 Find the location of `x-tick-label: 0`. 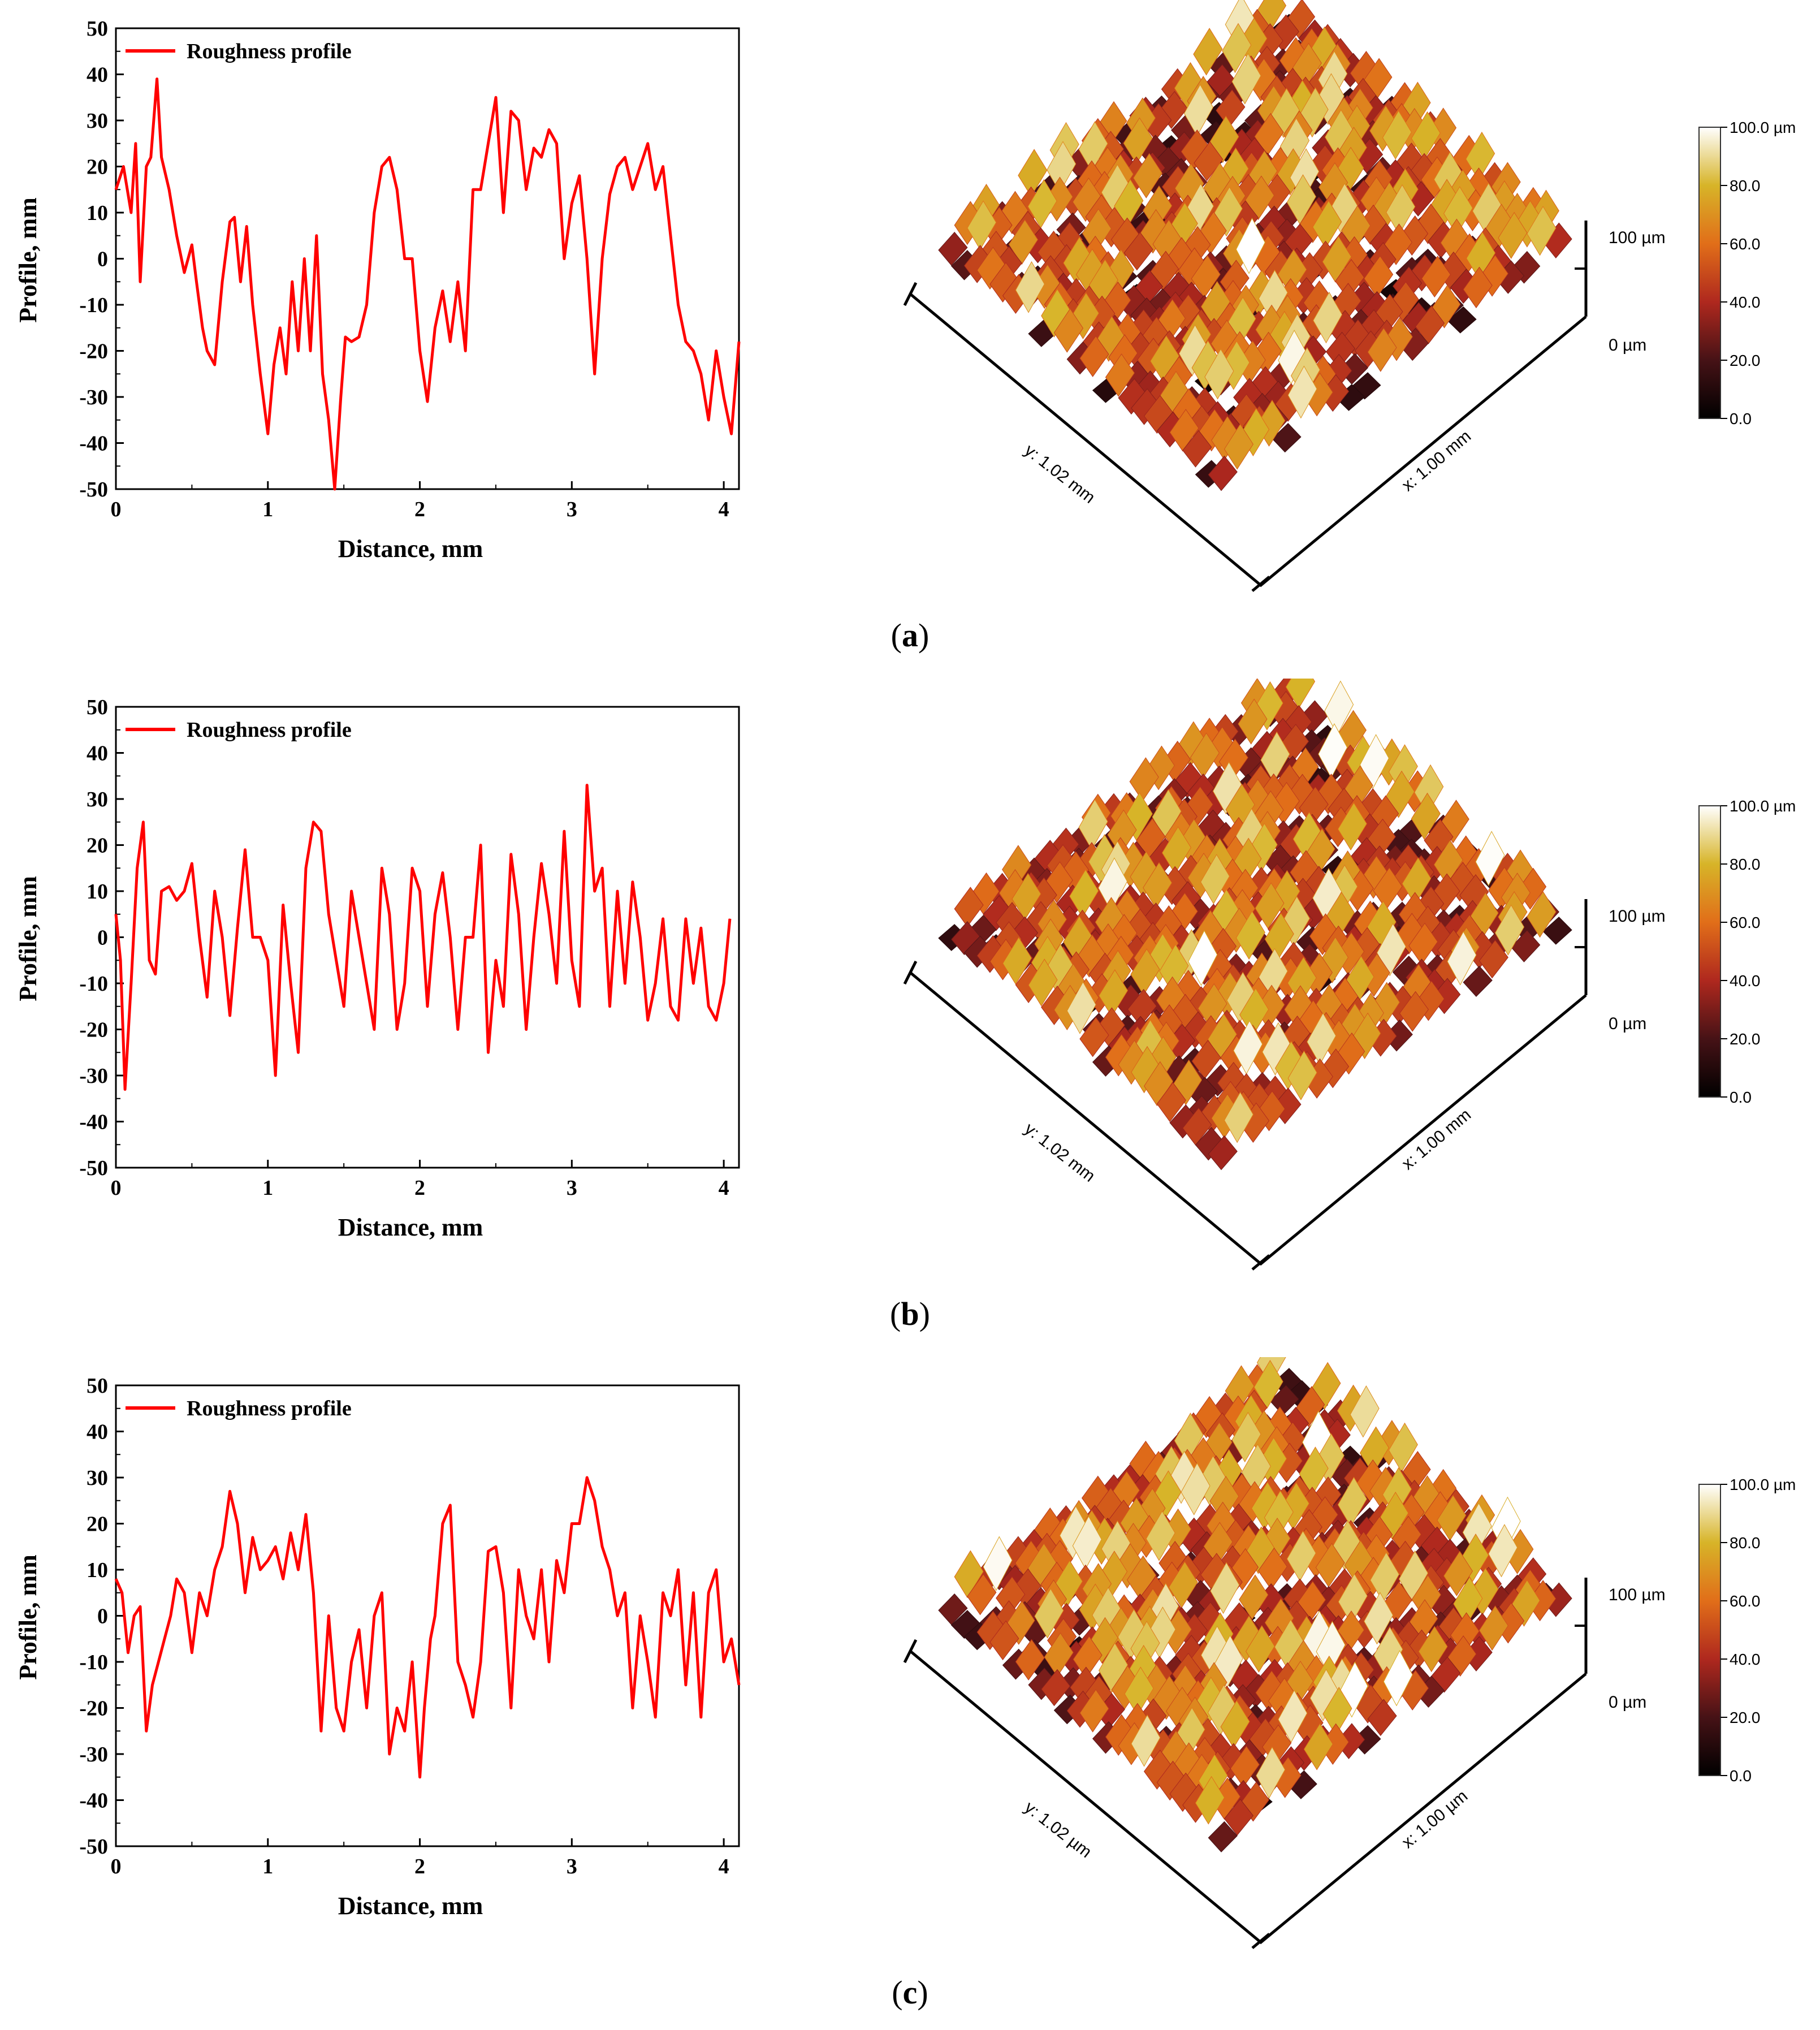

x-tick-label: 0 is located at coordinates (116, 1866).